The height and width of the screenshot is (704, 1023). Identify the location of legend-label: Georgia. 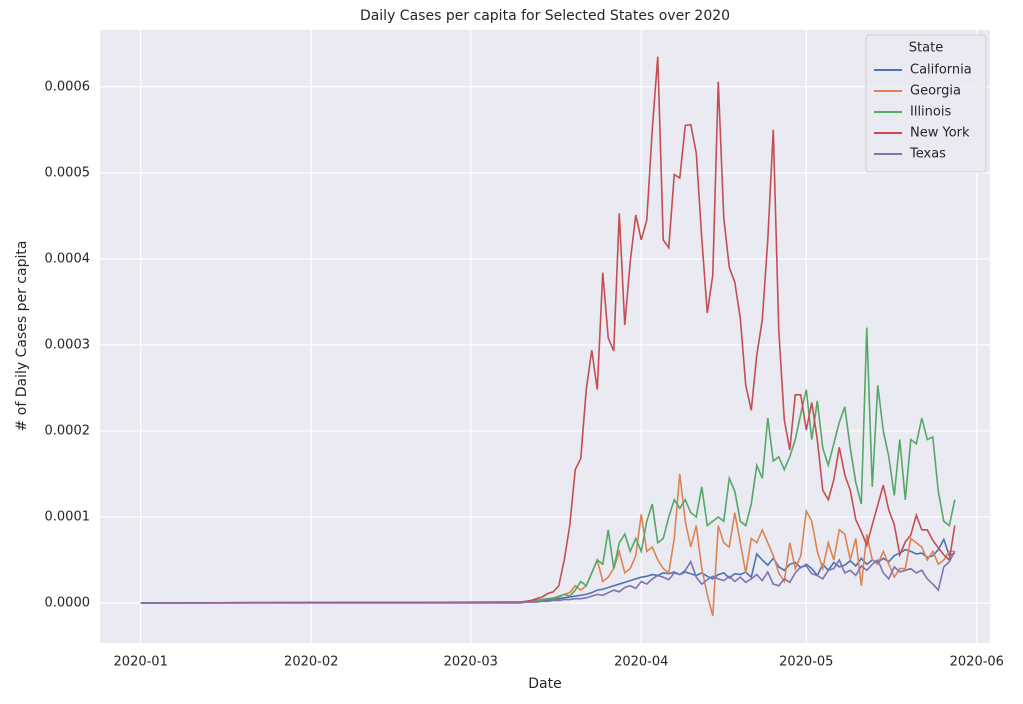
(935, 91).